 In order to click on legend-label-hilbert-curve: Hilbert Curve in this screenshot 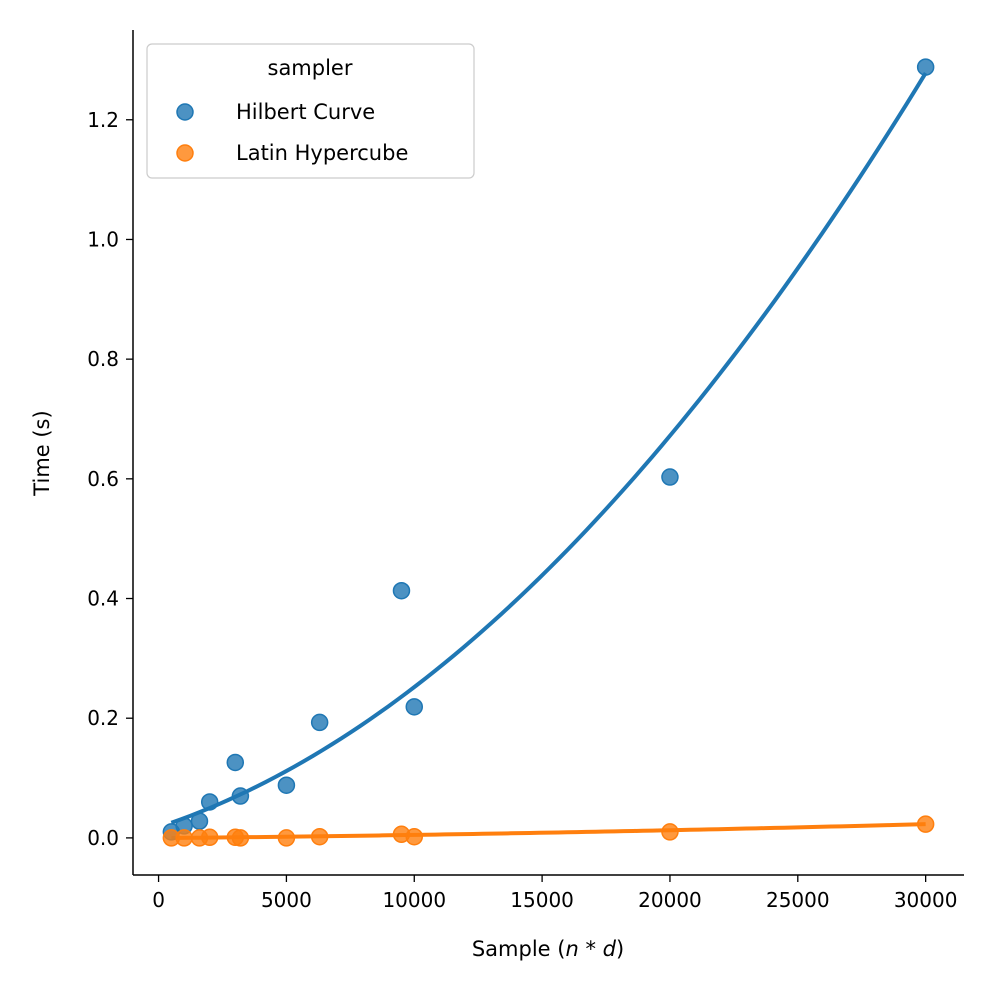, I will do `click(305, 112)`.